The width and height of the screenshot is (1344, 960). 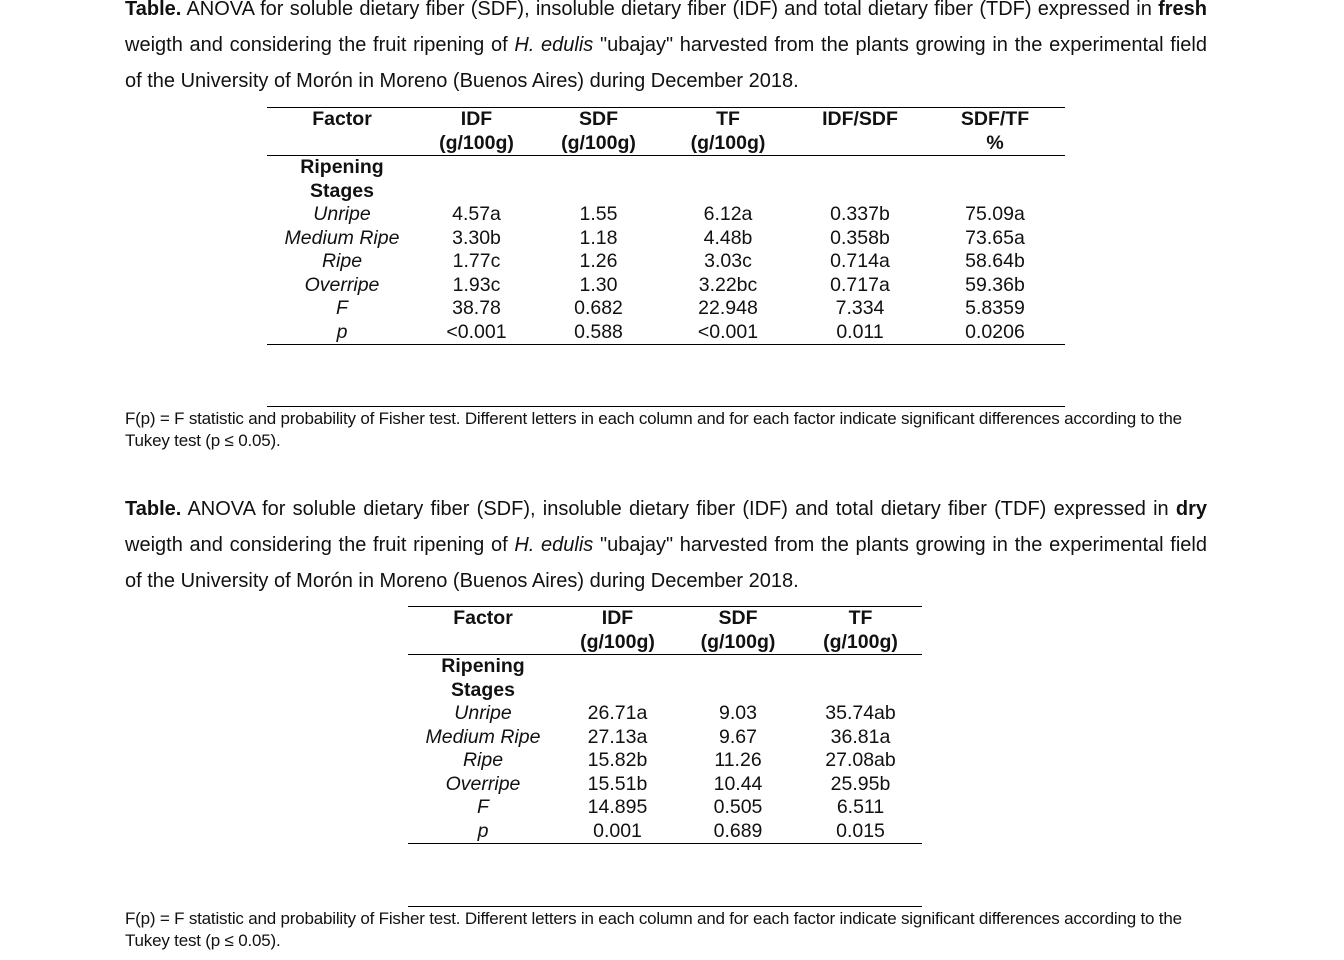 I want to click on table1-cell: 0.717a, so click(x=860, y=284).